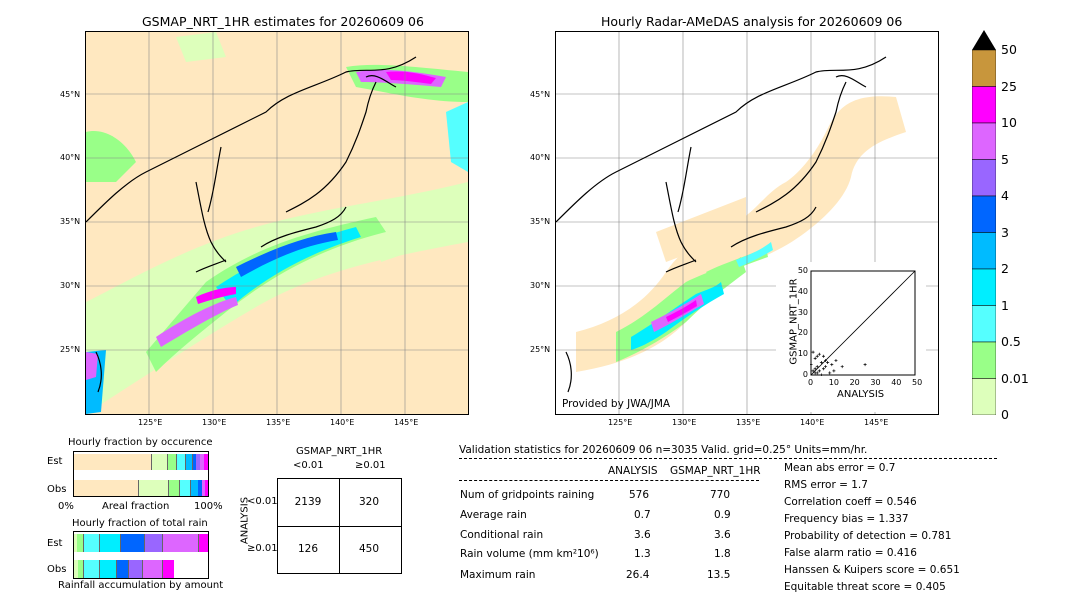 This screenshot has height=612, width=1080. What do you see at coordinates (141, 585) in the screenshot?
I see `total-rain-xlabel: Rainfall accumulation by amount` at bounding box center [141, 585].